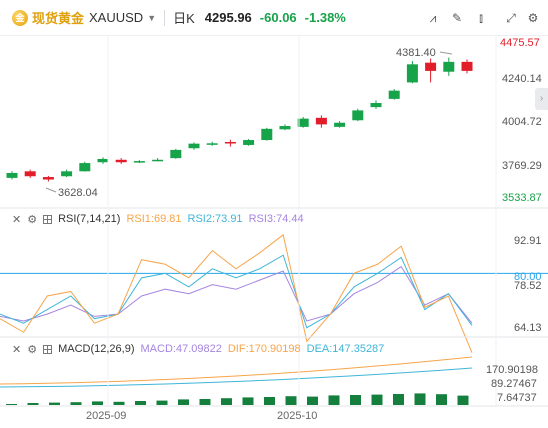 The height and width of the screenshot is (428, 548). I want to click on macd-axis-label: 89.27467, so click(514, 384).